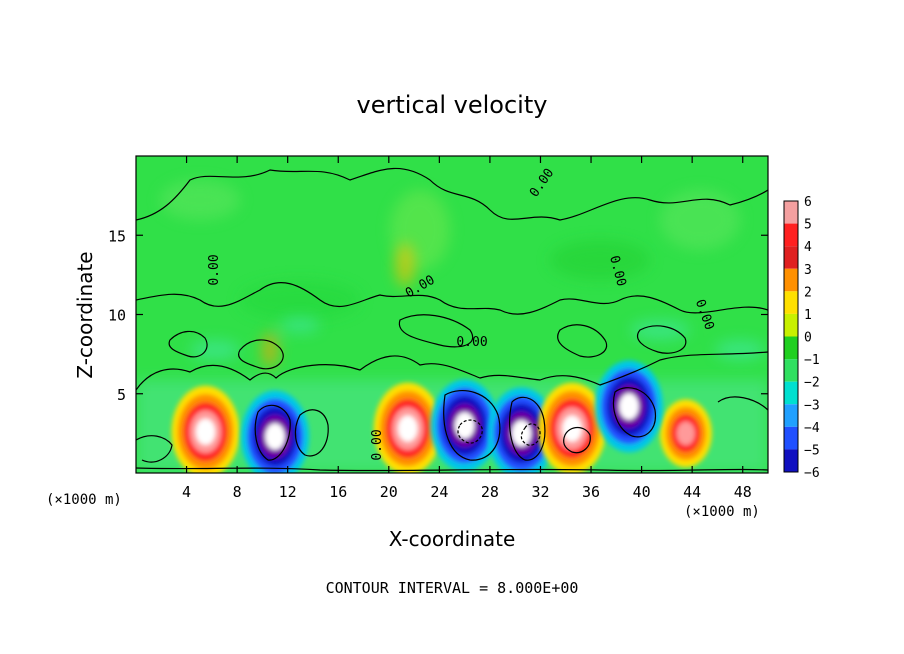 This screenshot has width=904, height=654. What do you see at coordinates (84, 500) in the screenshot?
I see `x-unit-left: (×1000 m)` at bounding box center [84, 500].